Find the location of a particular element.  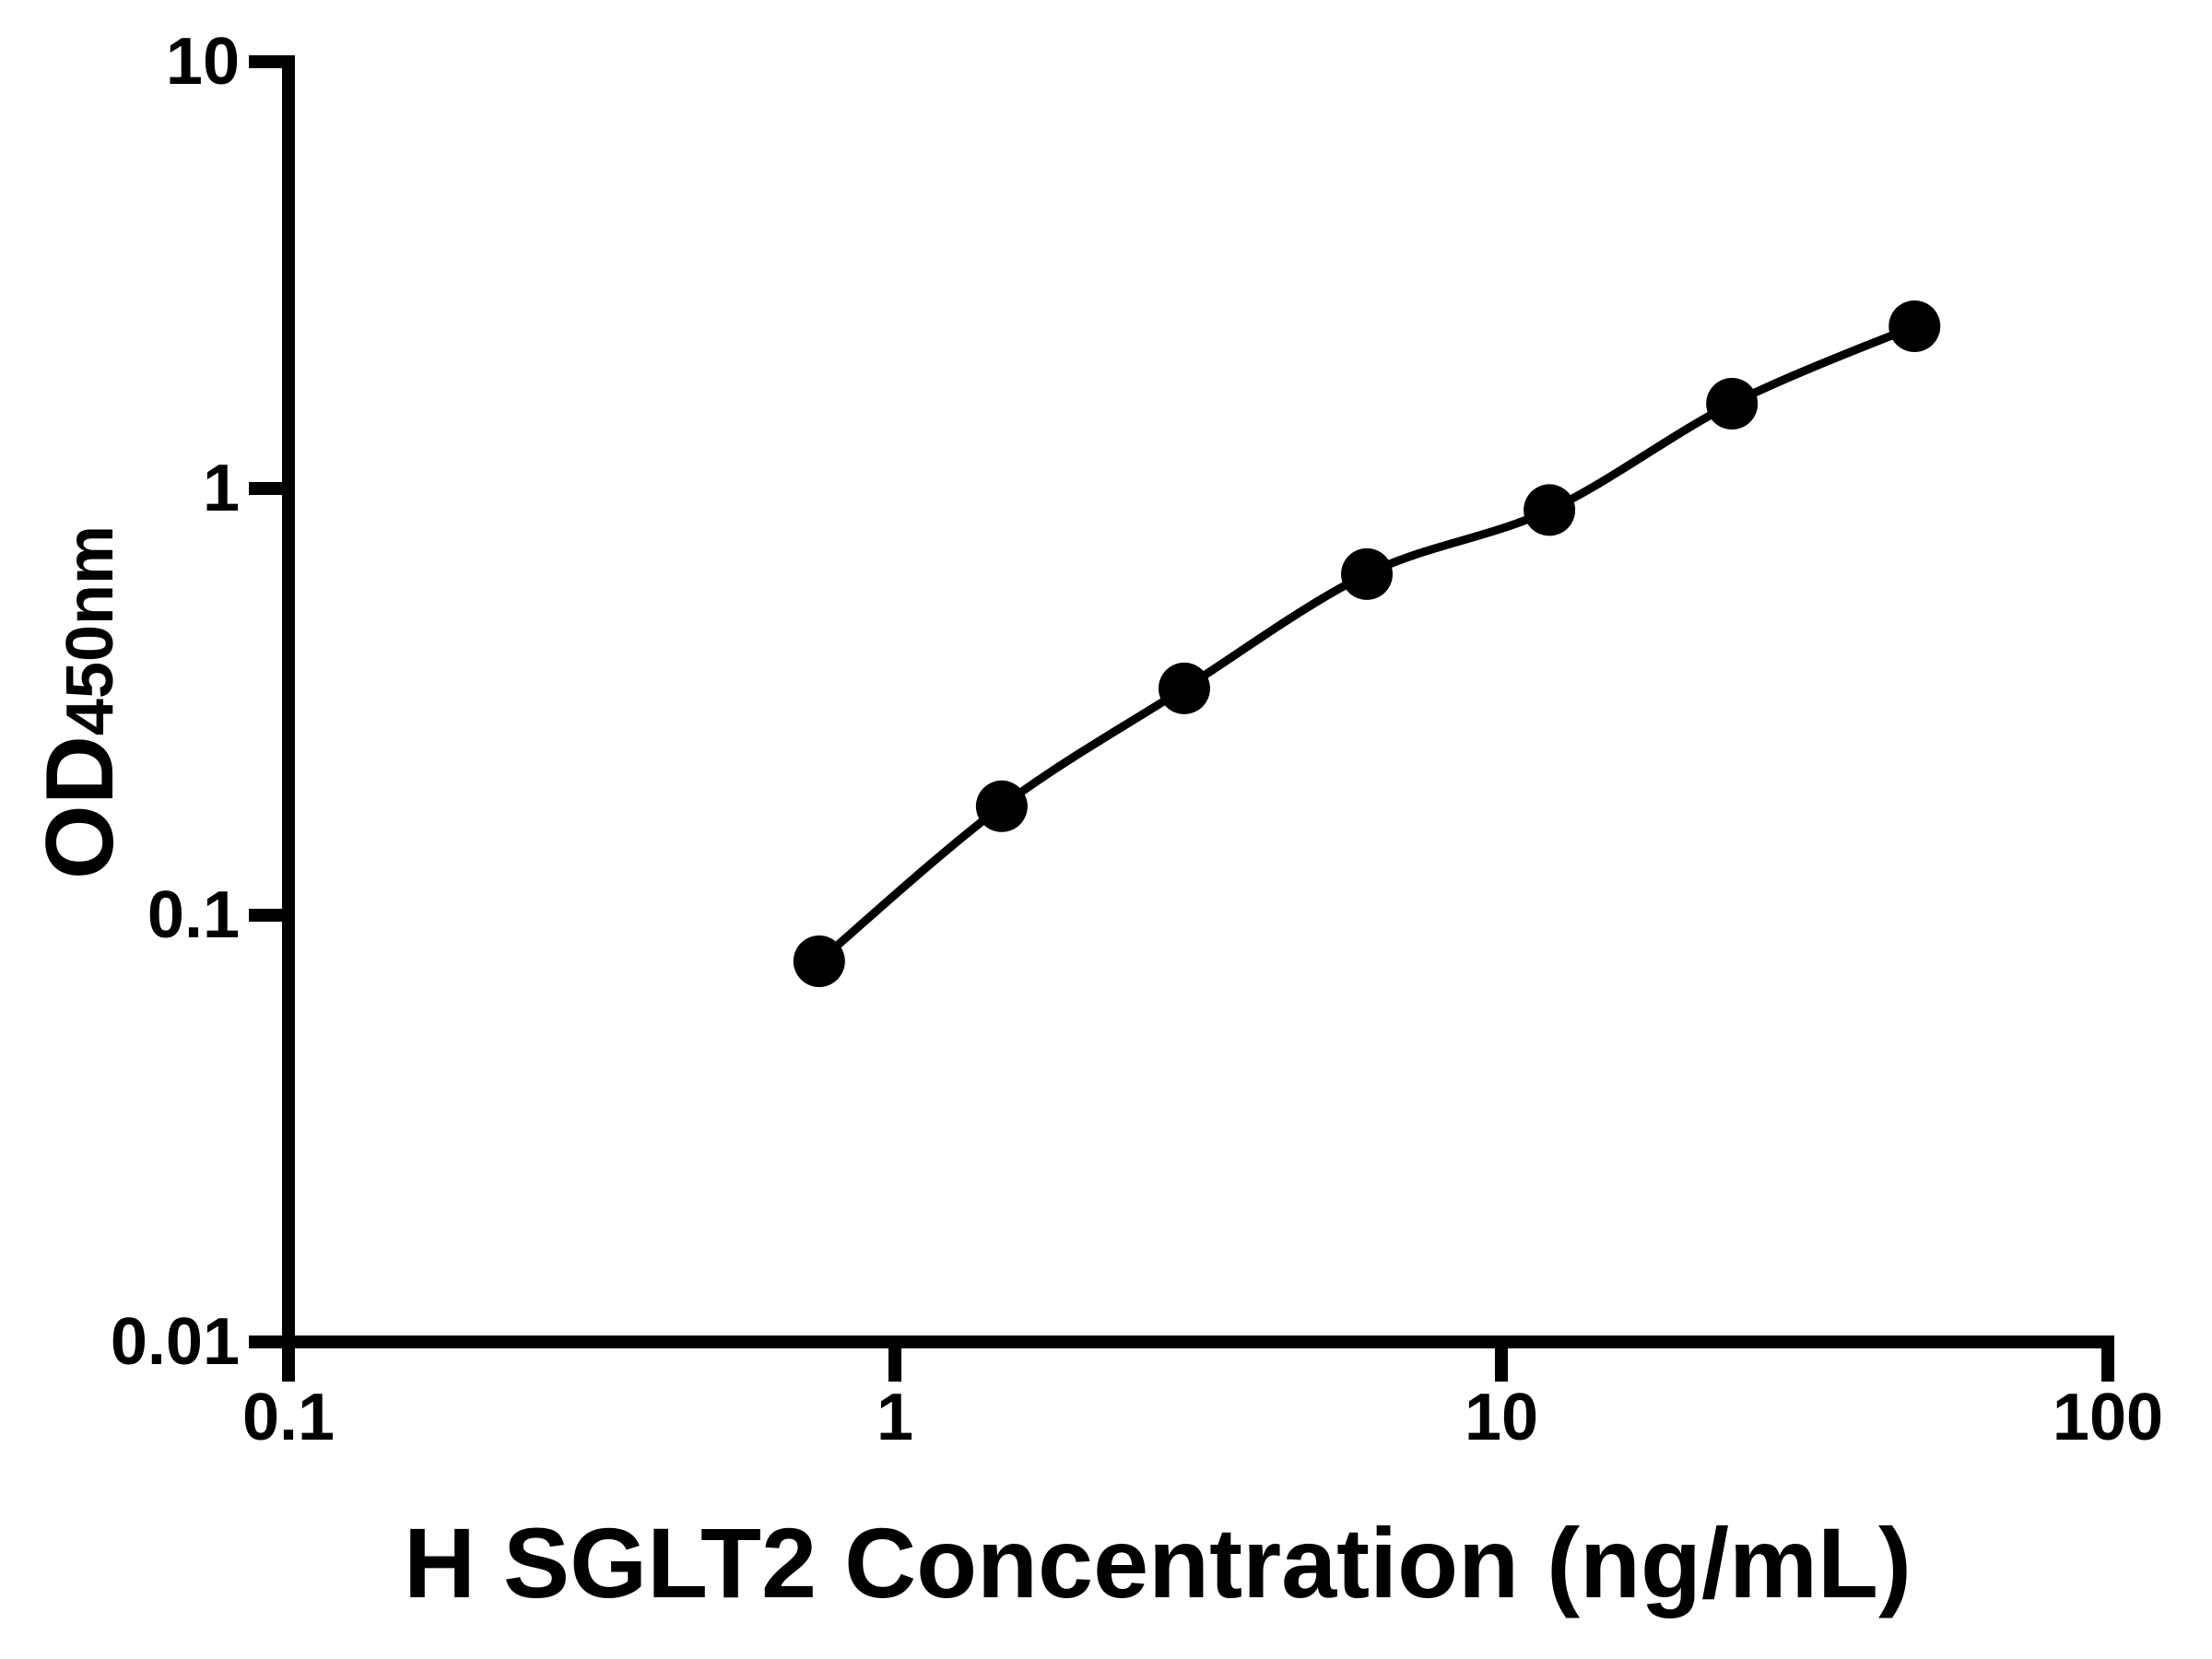

y-tick-label: 1 is located at coordinates (221, 488).